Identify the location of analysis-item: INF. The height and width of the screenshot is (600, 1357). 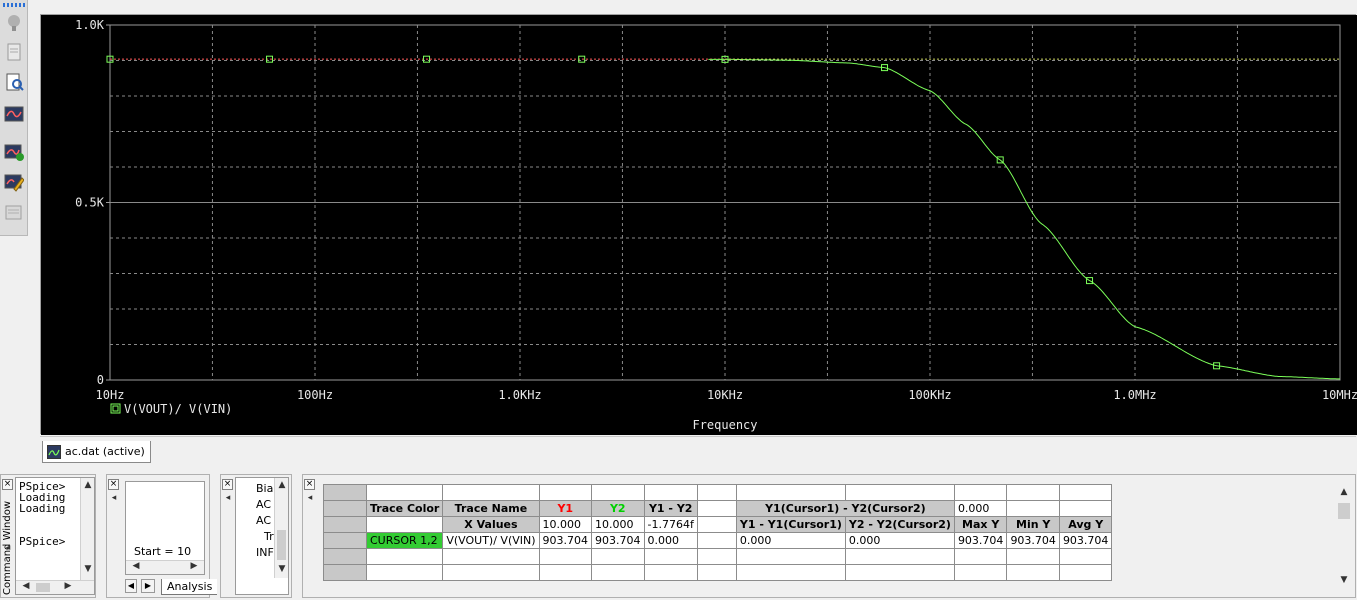
(265, 552).